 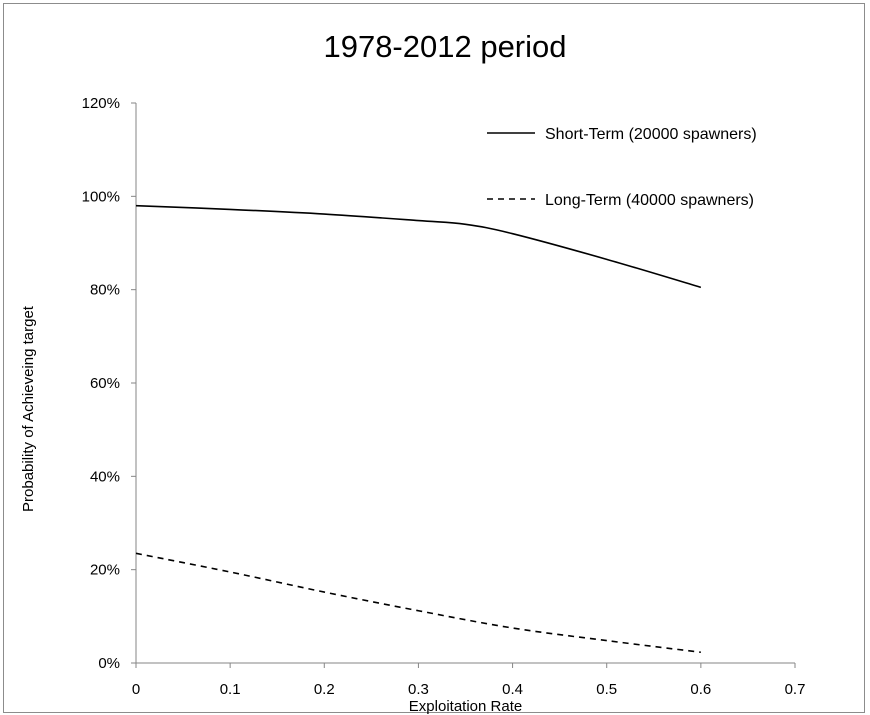 I want to click on y-tick-label: 100%, so click(x=101, y=196).